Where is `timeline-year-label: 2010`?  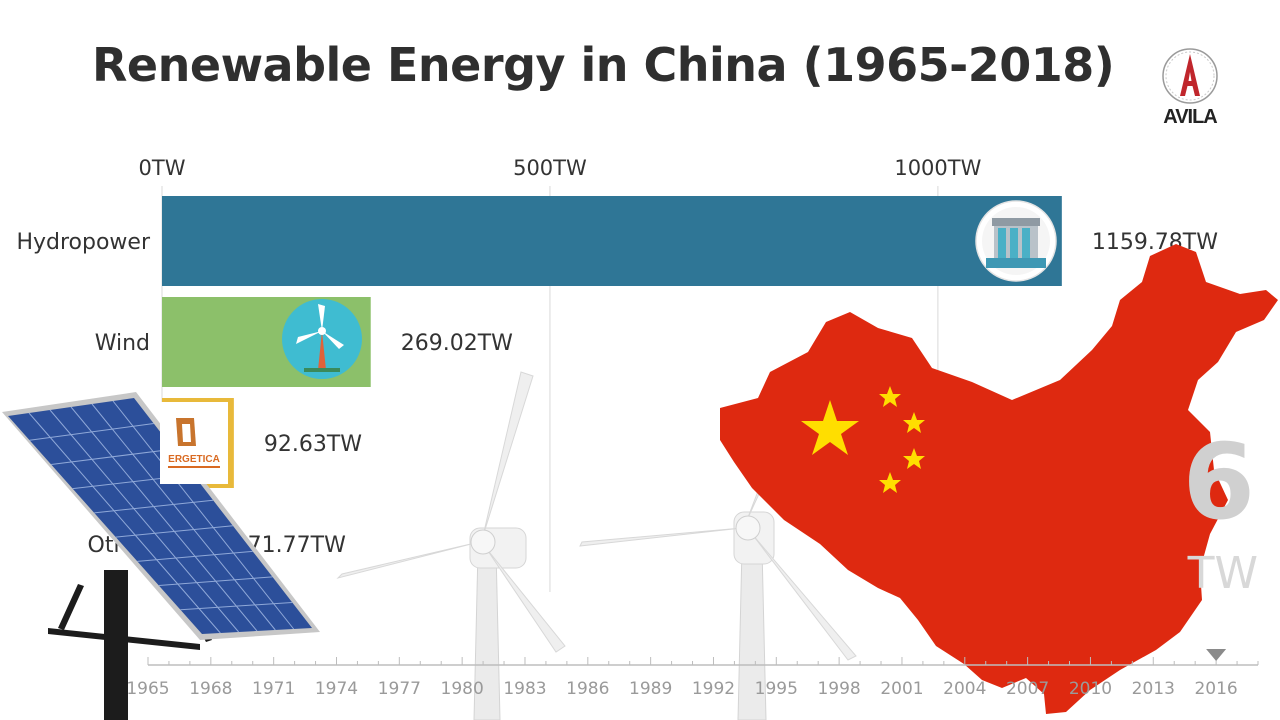 timeline-year-label: 2010 is located at coordinates (1090, 689).